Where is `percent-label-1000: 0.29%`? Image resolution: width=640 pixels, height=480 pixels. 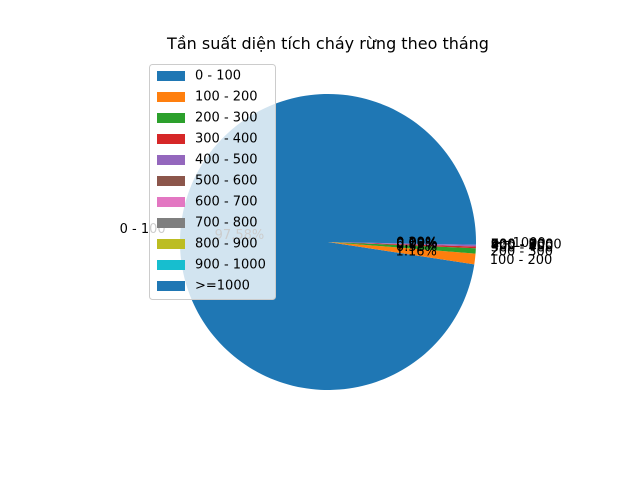
percent-label-1000: 0.29% is located at coordinates (416, 242).